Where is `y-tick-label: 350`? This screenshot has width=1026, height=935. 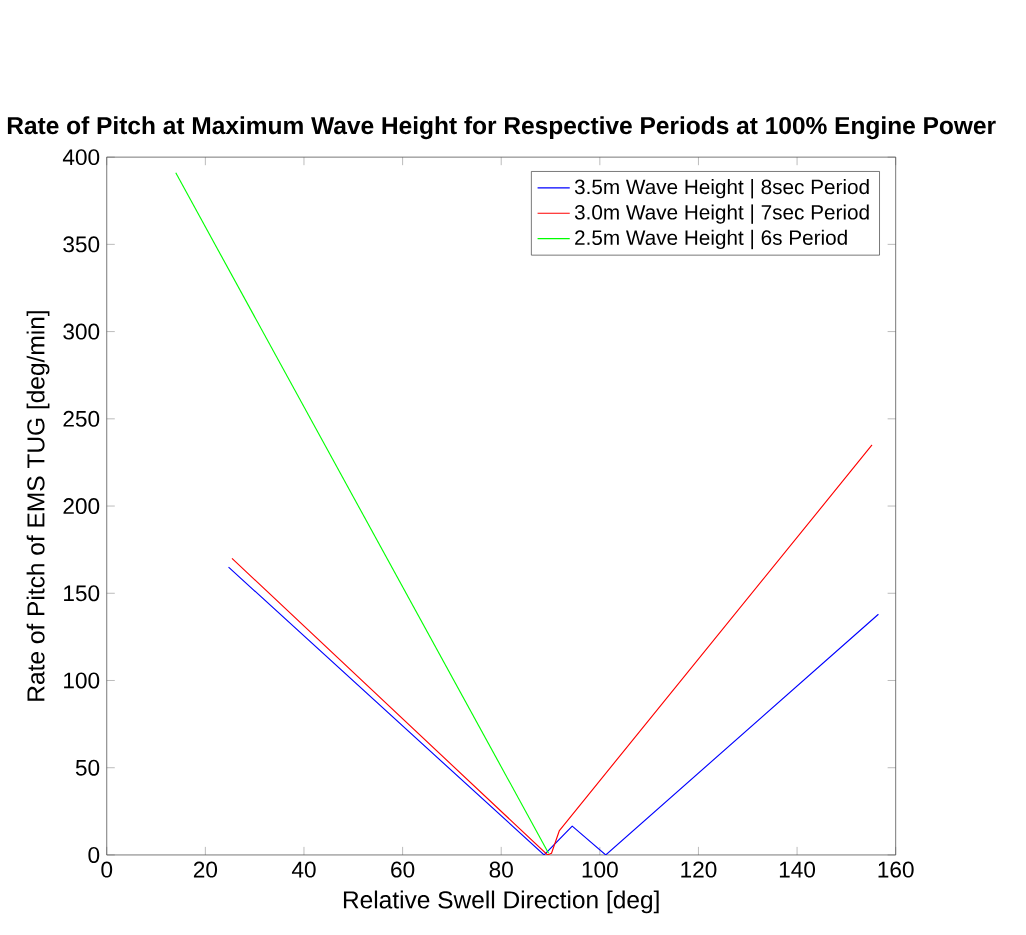 y-tick-label: 350 is located at coordinates (81, 244).